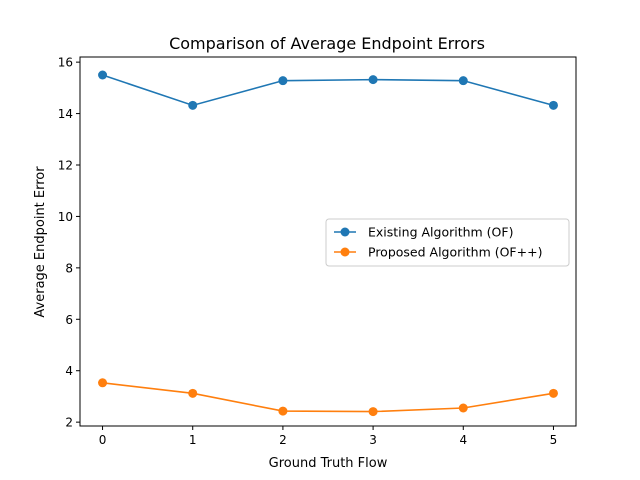 This screenshot has width=640, height=480. Describe the element at coordinates (69, 268) in the screenshot. I see `y-tick-label: 8` at that location.